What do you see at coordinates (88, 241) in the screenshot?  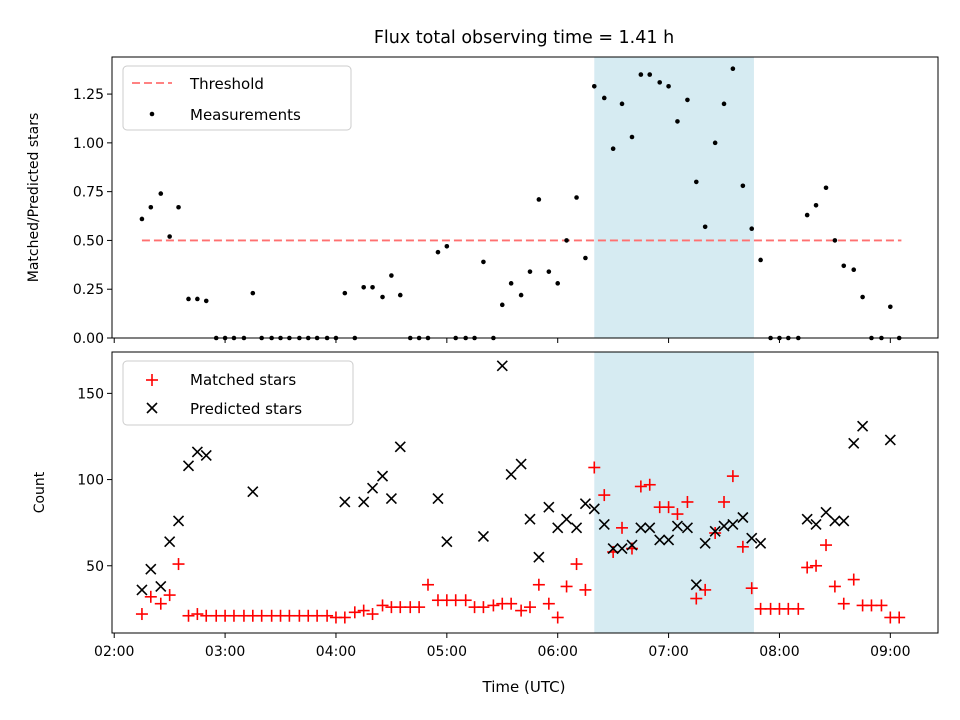 I see `y-tick-label: 0.50` at bounding box center [88, 241].